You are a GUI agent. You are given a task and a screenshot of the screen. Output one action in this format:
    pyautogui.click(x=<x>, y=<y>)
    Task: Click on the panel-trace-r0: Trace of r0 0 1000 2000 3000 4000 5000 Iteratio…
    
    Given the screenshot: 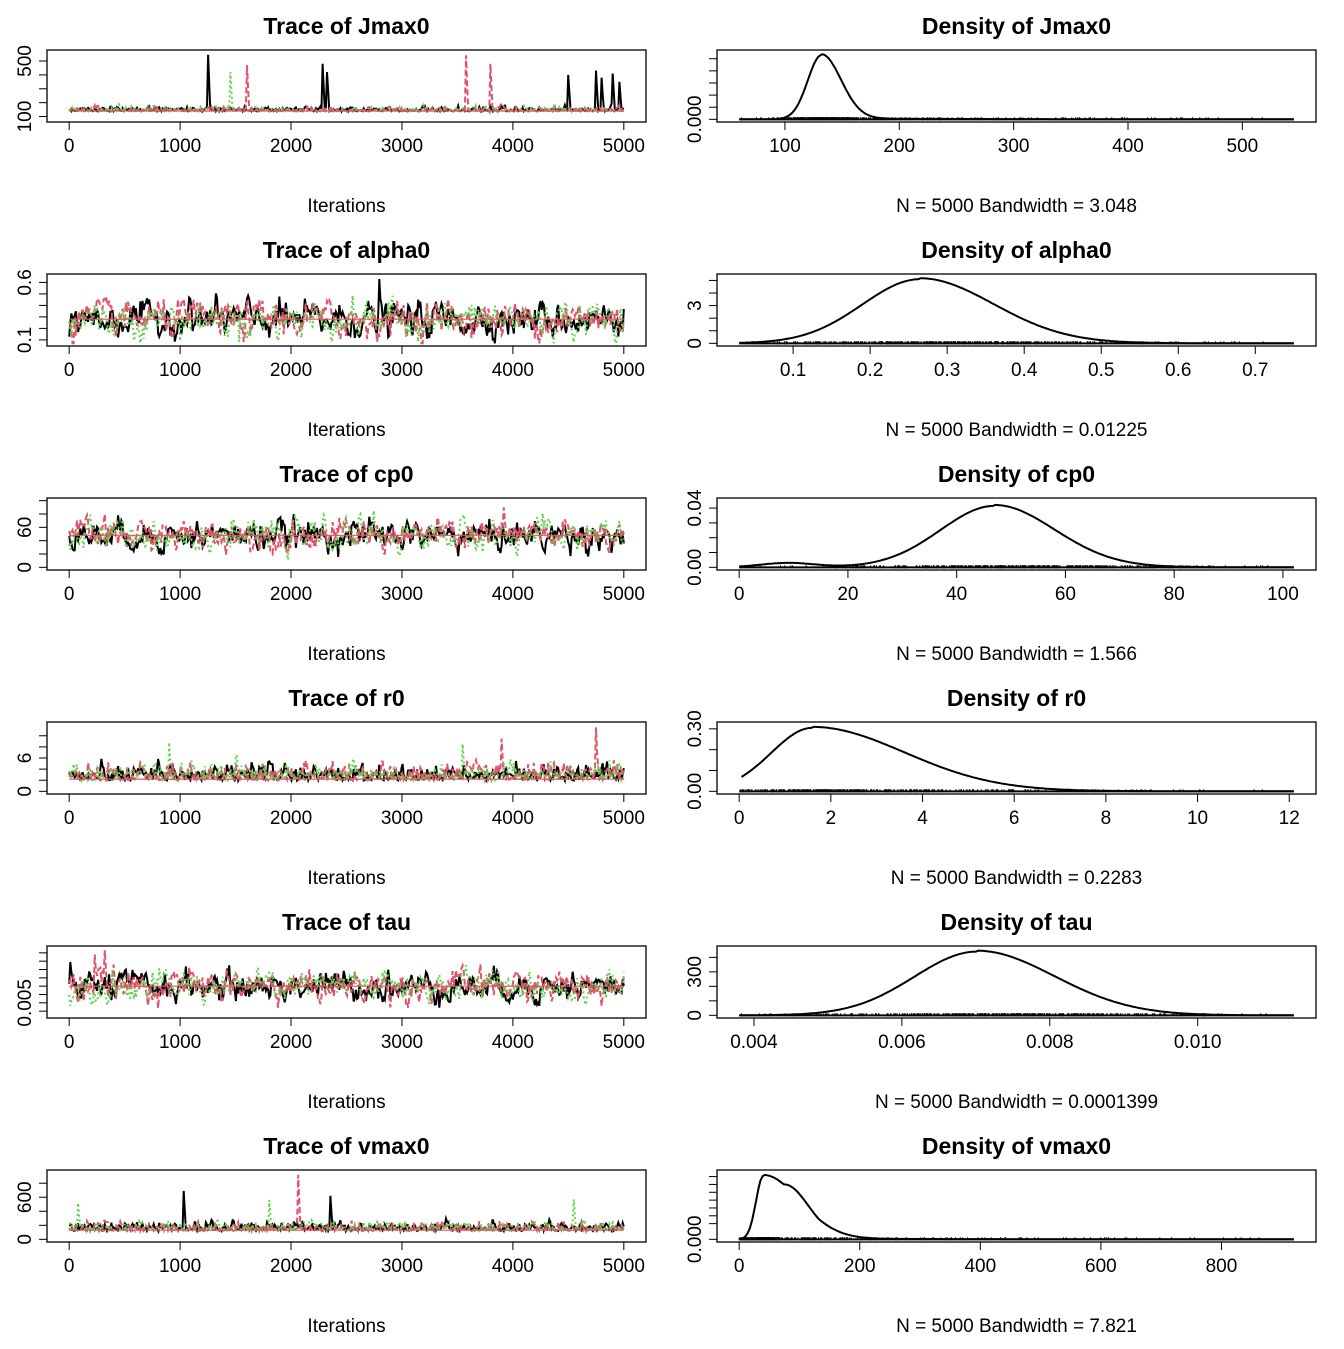 What is the action you would take?
    pyautogui.click(x=331, y=787)
    